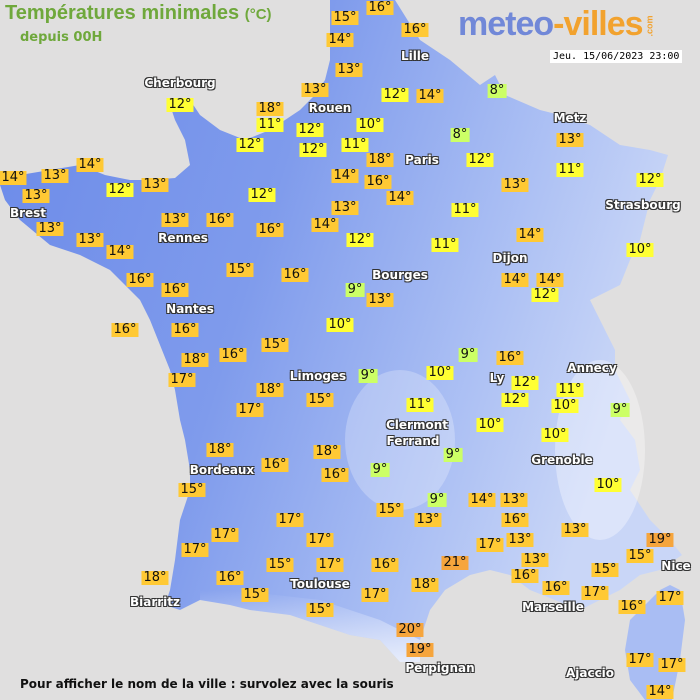  What do you see at coordinates (660, 539) in the screenshot?
I see `temperature-badge: 19°` at bounding box center [660, 539].